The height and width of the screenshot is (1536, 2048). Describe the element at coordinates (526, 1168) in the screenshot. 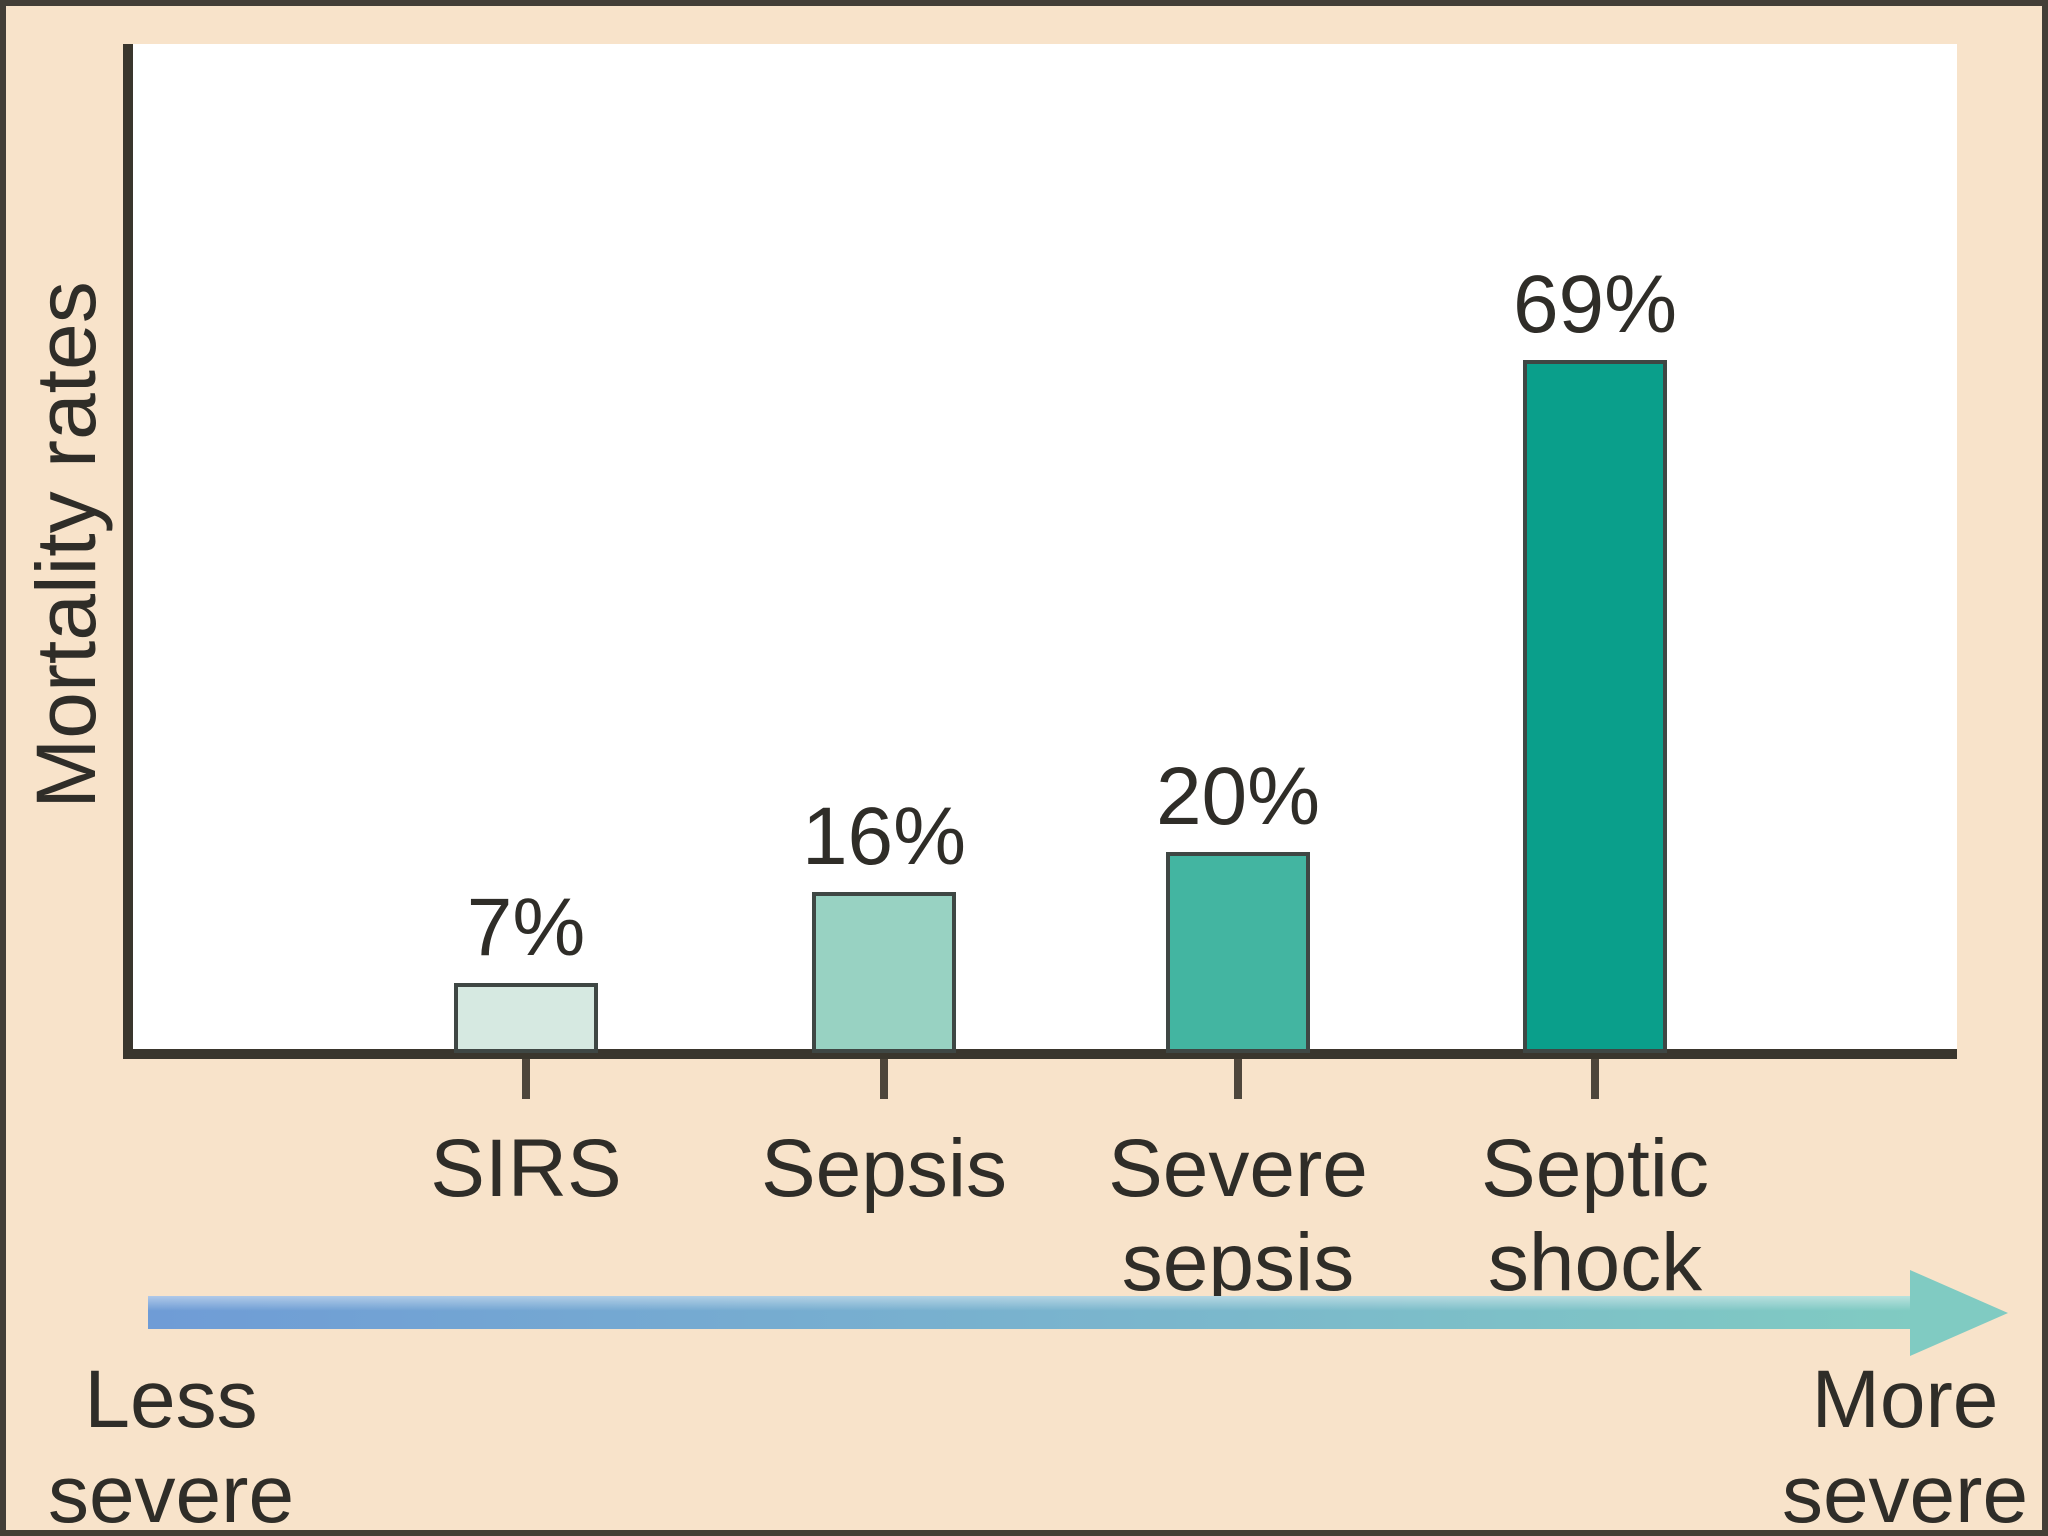

I see `category-label-sirs: SIRS` at that location.